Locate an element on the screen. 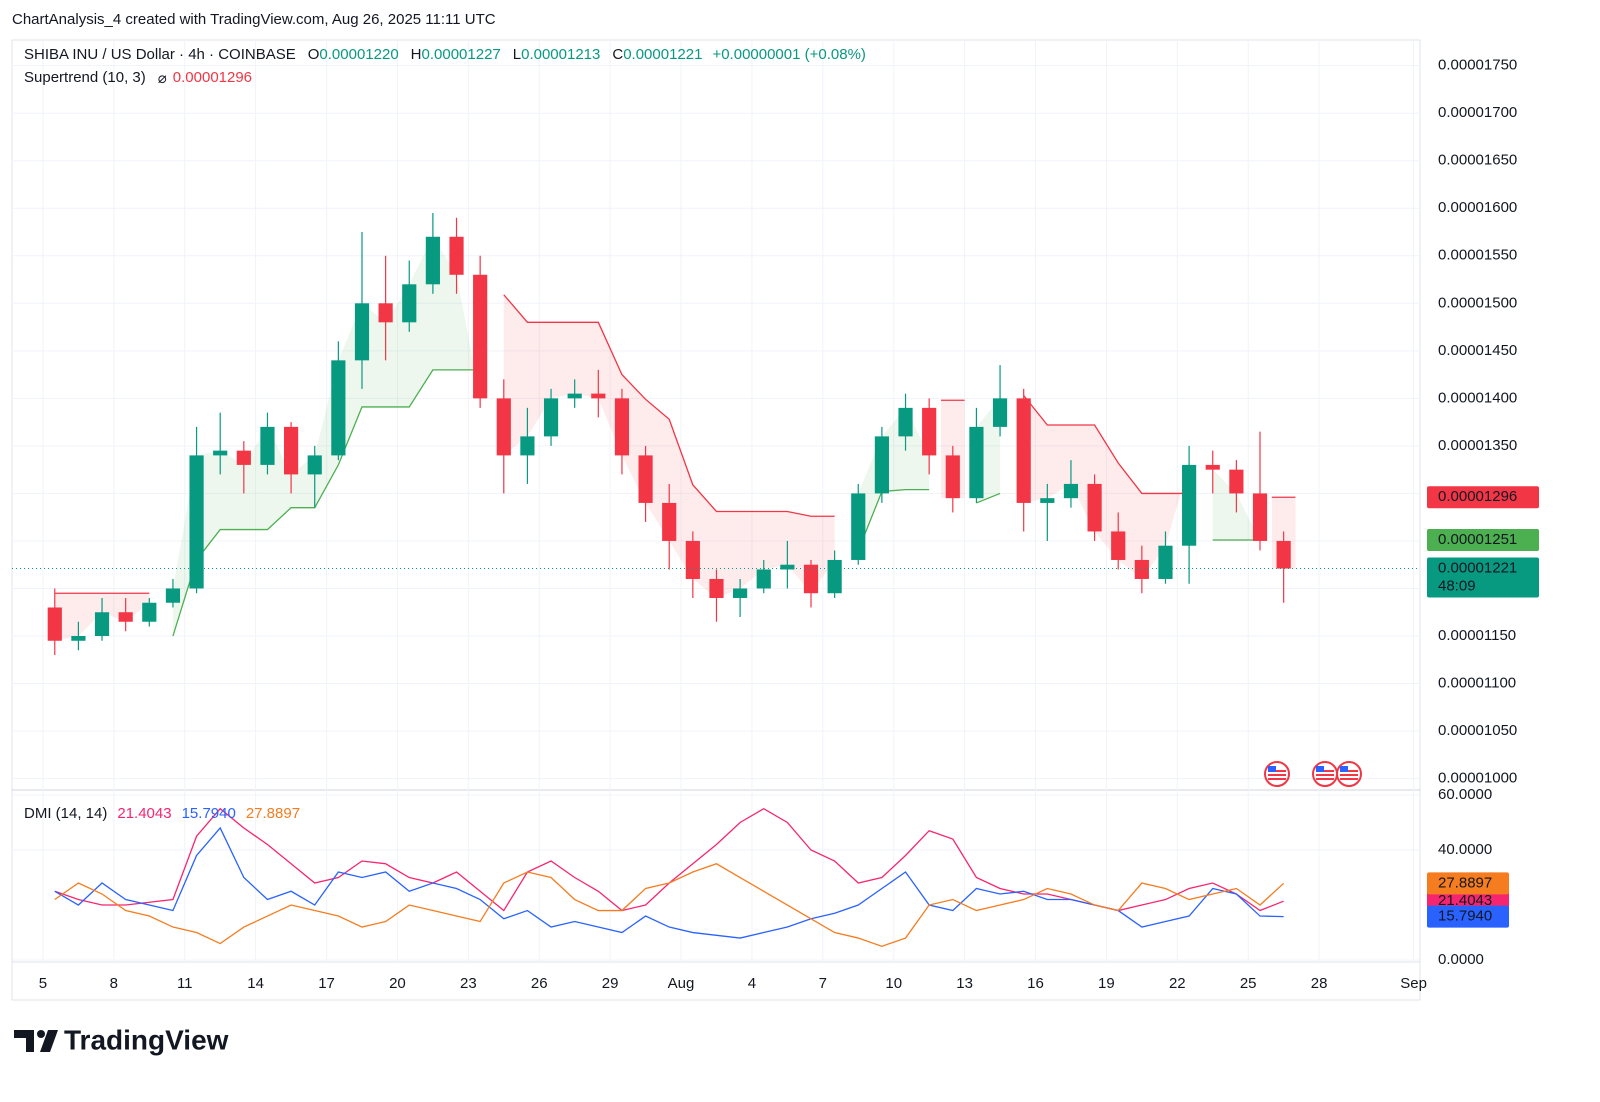  dmi-legend-value: 27.8897 is located at coordinates (273, 813).